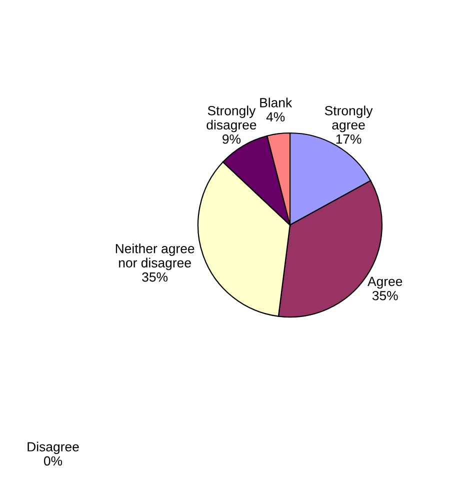  What do you see at coordinates (53, 448) in the screenshot?
I see `category-label: Disagree` at bounding box center [53, 448].